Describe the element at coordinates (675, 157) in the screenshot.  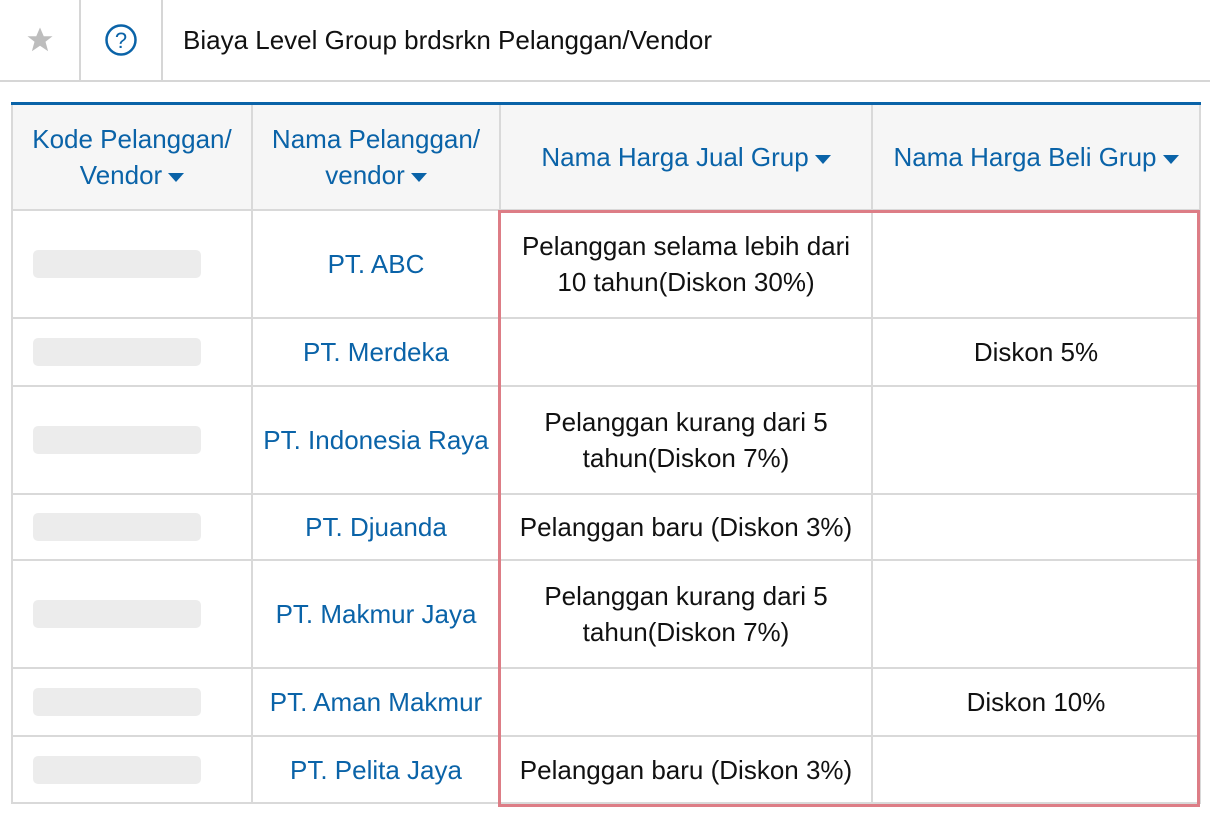
I see `column-label: Nama Harga Jual Grup` at that location.